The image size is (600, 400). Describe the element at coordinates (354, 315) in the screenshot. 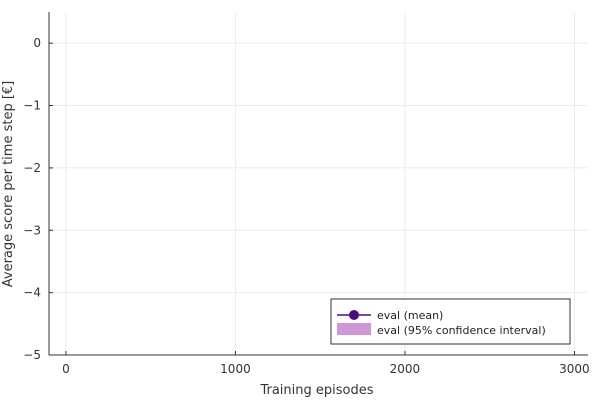

I see `legend-mean-marker-icon` at that location.